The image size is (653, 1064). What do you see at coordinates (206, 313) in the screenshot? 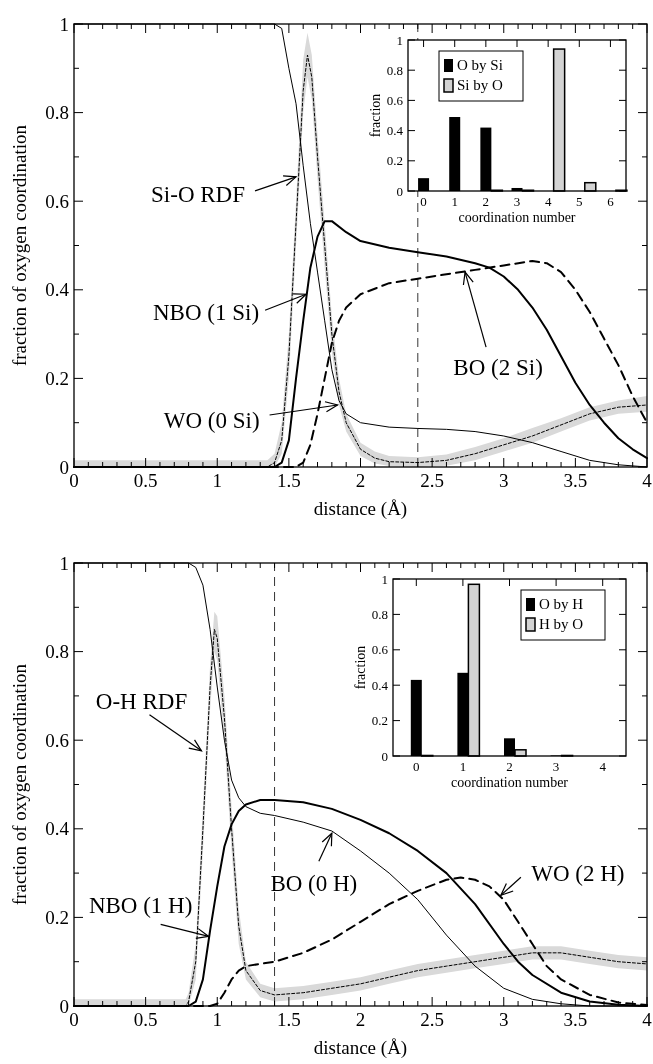
I see `annotation: NBO (1 Si)` at bounding box center [206, 313].